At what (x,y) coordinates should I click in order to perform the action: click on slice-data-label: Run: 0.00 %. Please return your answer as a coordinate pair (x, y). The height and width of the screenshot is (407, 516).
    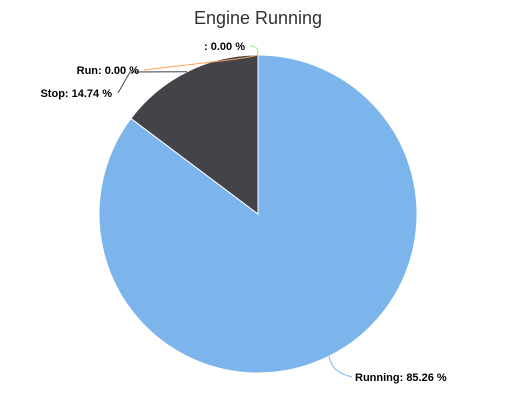
    Looking at the image, I should click on (108, 71).